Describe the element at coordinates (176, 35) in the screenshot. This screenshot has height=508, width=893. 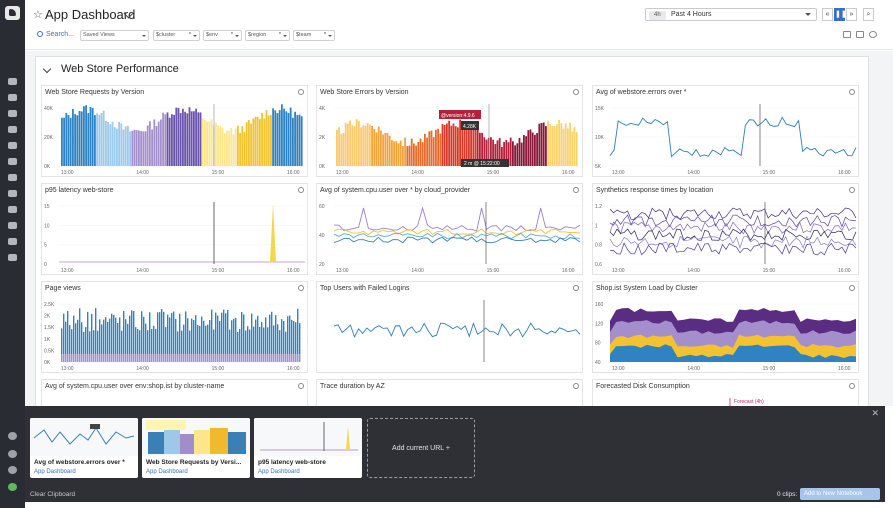
I see `template-var-cluster: $cluster *` at that location.